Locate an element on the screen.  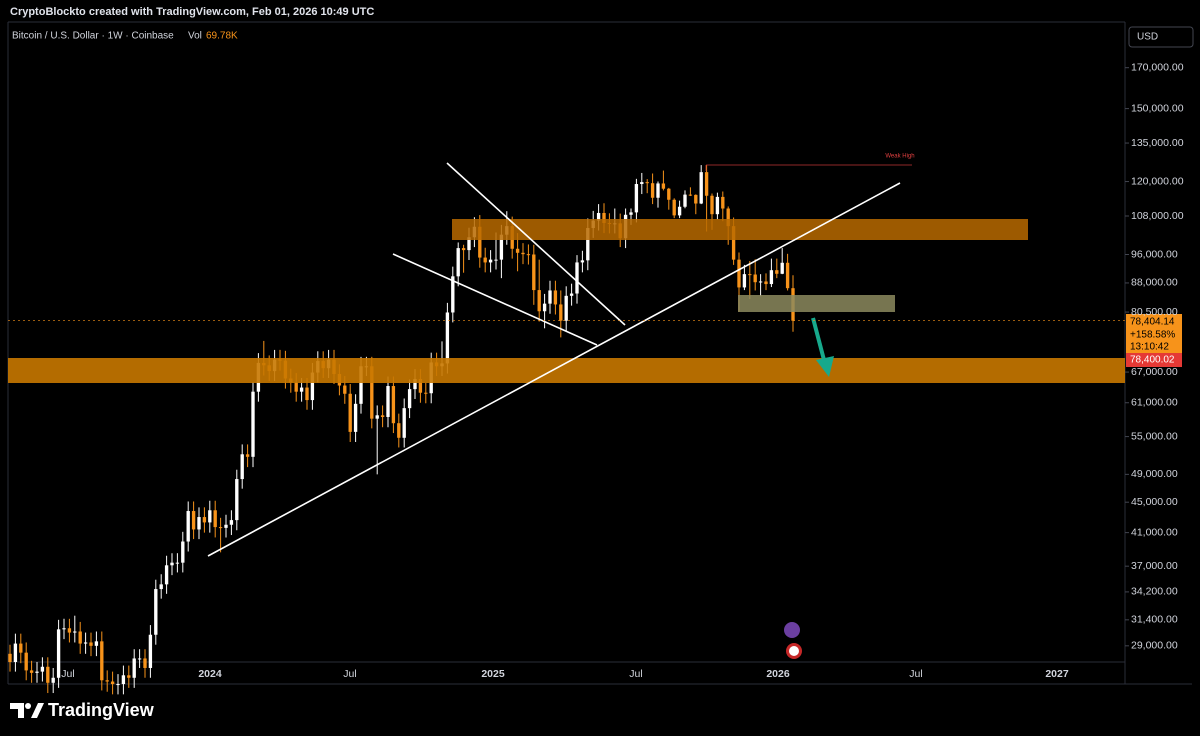
y-tick-label: 29,000.00 is located at coordinates (1154, 646).